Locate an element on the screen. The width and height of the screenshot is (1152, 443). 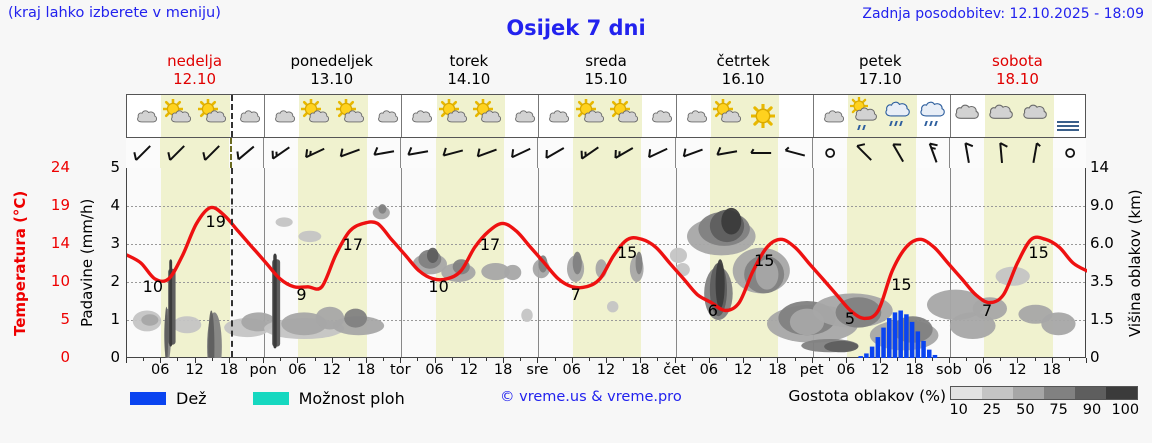
day-name: torek is located at coordinates (469, 61).